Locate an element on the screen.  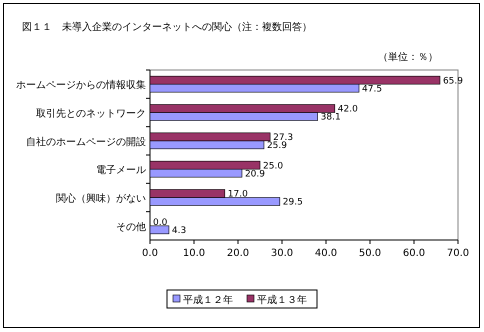
data-label: 0.0 is located at coordinates (160, 223).